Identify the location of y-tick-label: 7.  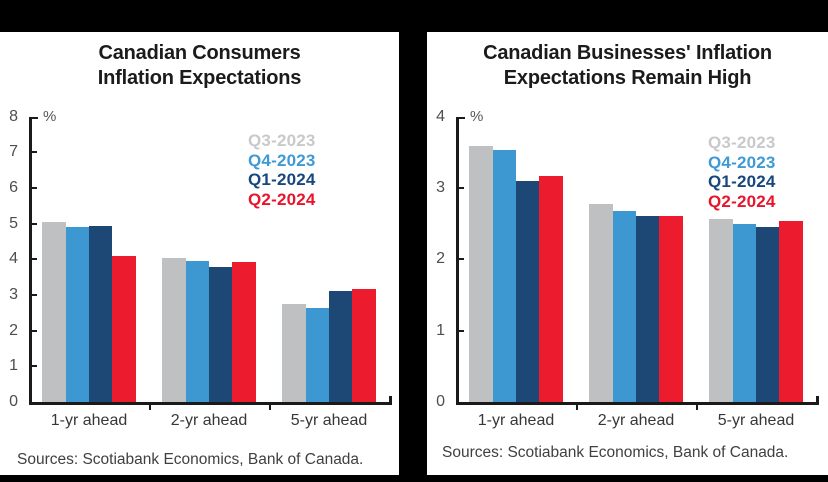
(13, 152).